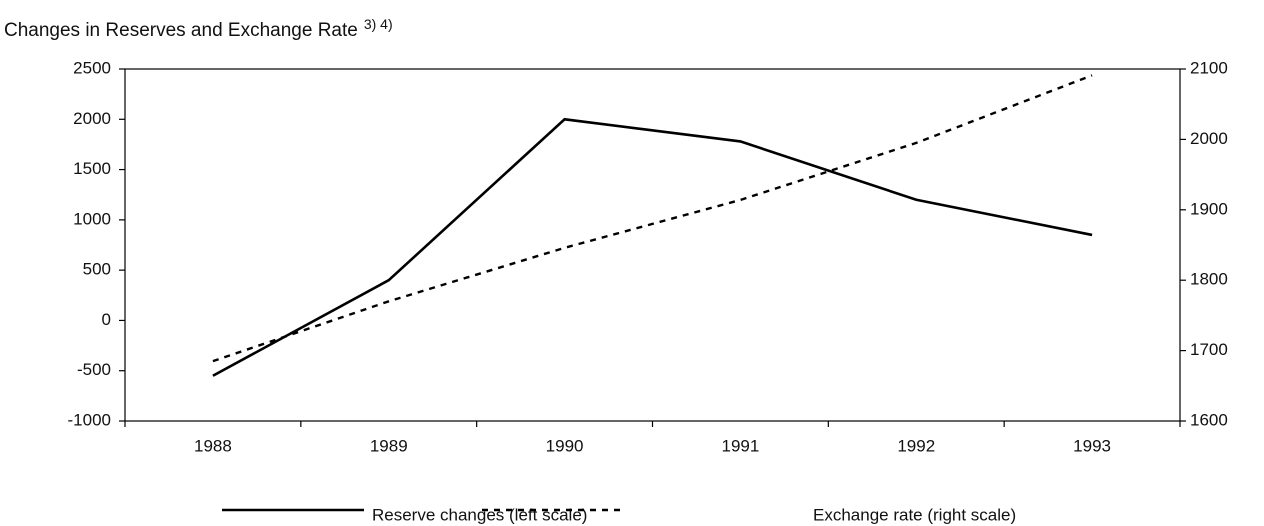 This screenshot has height=526, width=1264. I want to click on x-tick-label: 1991, so click(741, 445).